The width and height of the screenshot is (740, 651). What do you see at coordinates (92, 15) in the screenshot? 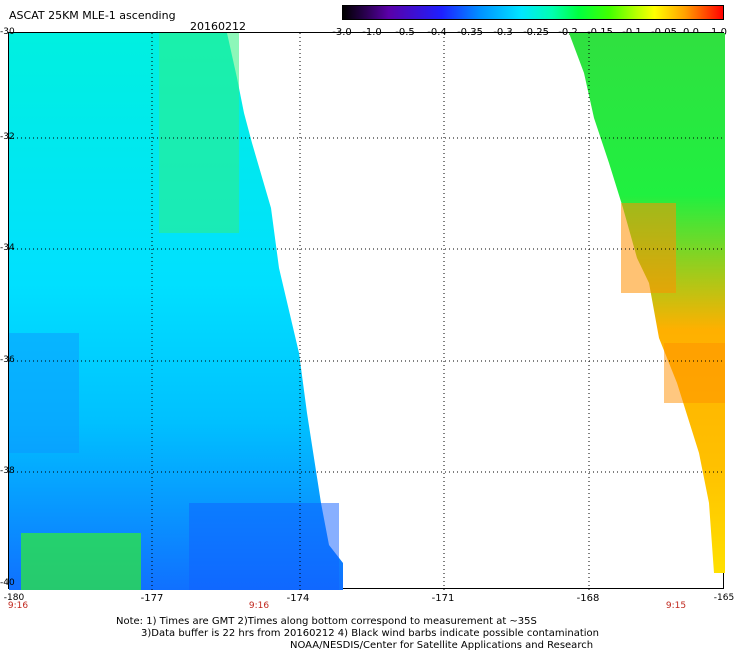
I see `map-title: ASCAT 25KM MLE-1 ascending` at bounding box center [92, 15].